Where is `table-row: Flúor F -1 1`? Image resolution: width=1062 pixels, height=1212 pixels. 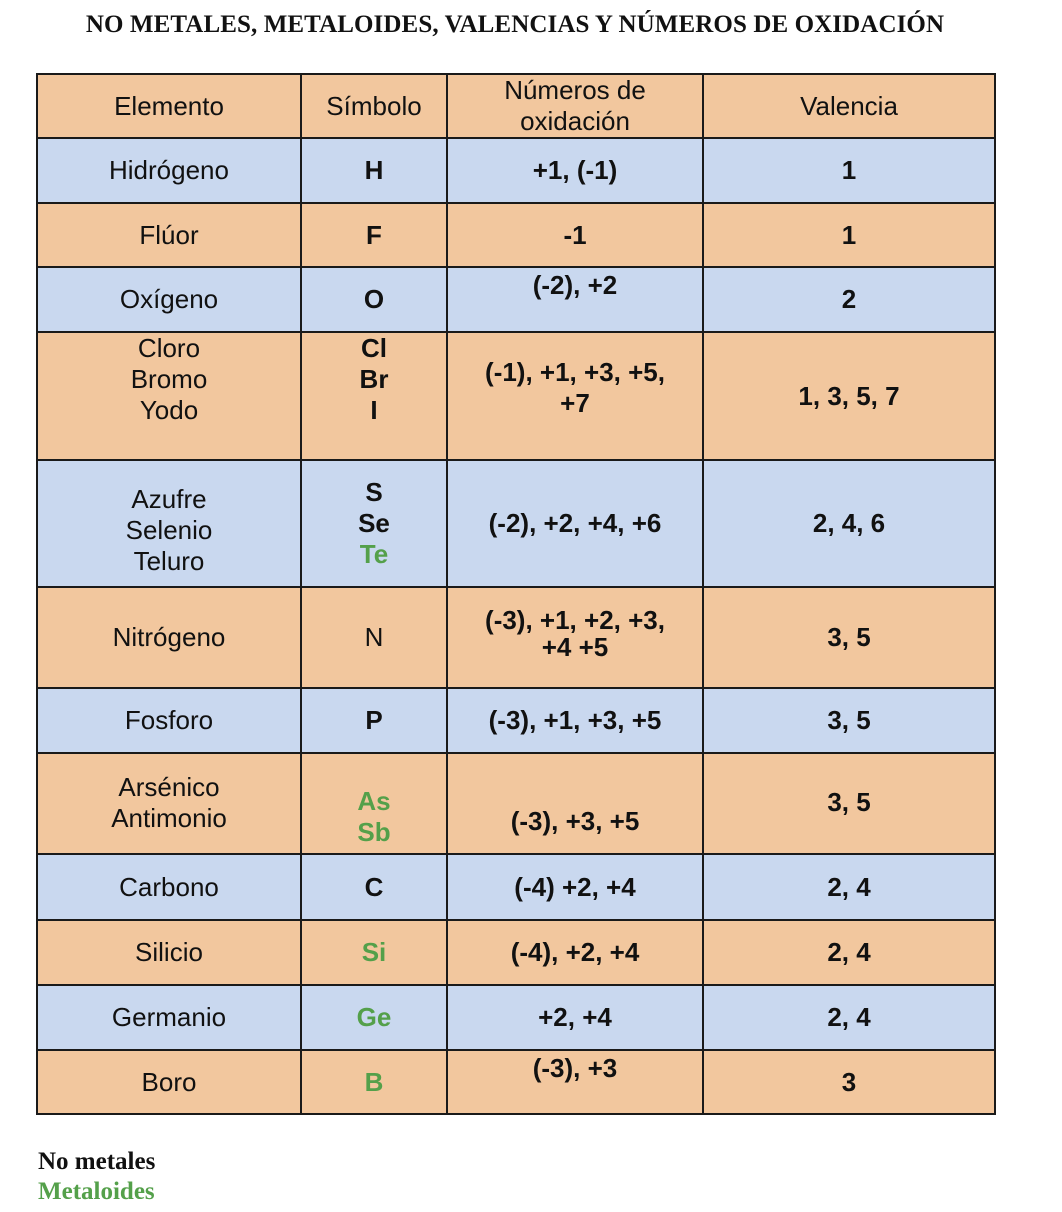
table-row: Flúor F -1 1 is located at coordinates (516, 235).